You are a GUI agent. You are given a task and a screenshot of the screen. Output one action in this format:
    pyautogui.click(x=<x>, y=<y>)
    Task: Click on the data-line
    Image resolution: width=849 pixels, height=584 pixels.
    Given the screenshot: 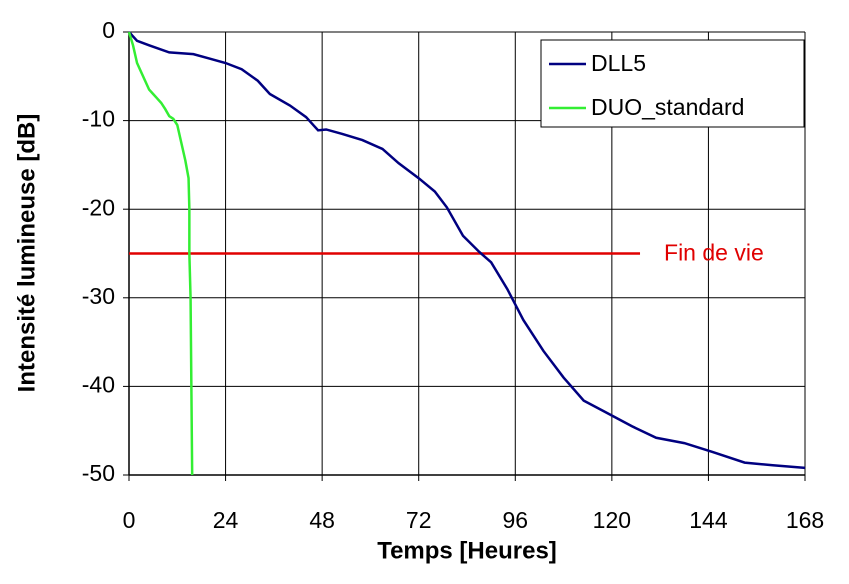 What is the action you would take?
    pyautogui.click(x=160, y=253)
    